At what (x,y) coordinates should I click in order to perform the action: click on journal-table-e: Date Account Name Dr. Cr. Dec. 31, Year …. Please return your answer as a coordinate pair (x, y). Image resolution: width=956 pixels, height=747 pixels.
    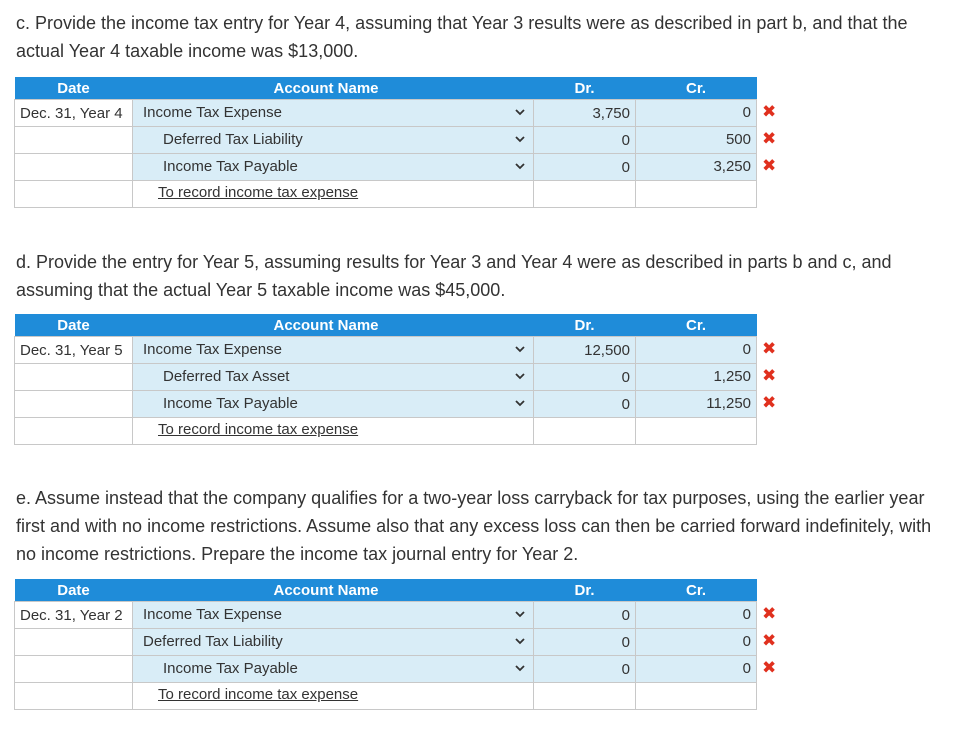
    Looking at the image, I should click on (395, 644).